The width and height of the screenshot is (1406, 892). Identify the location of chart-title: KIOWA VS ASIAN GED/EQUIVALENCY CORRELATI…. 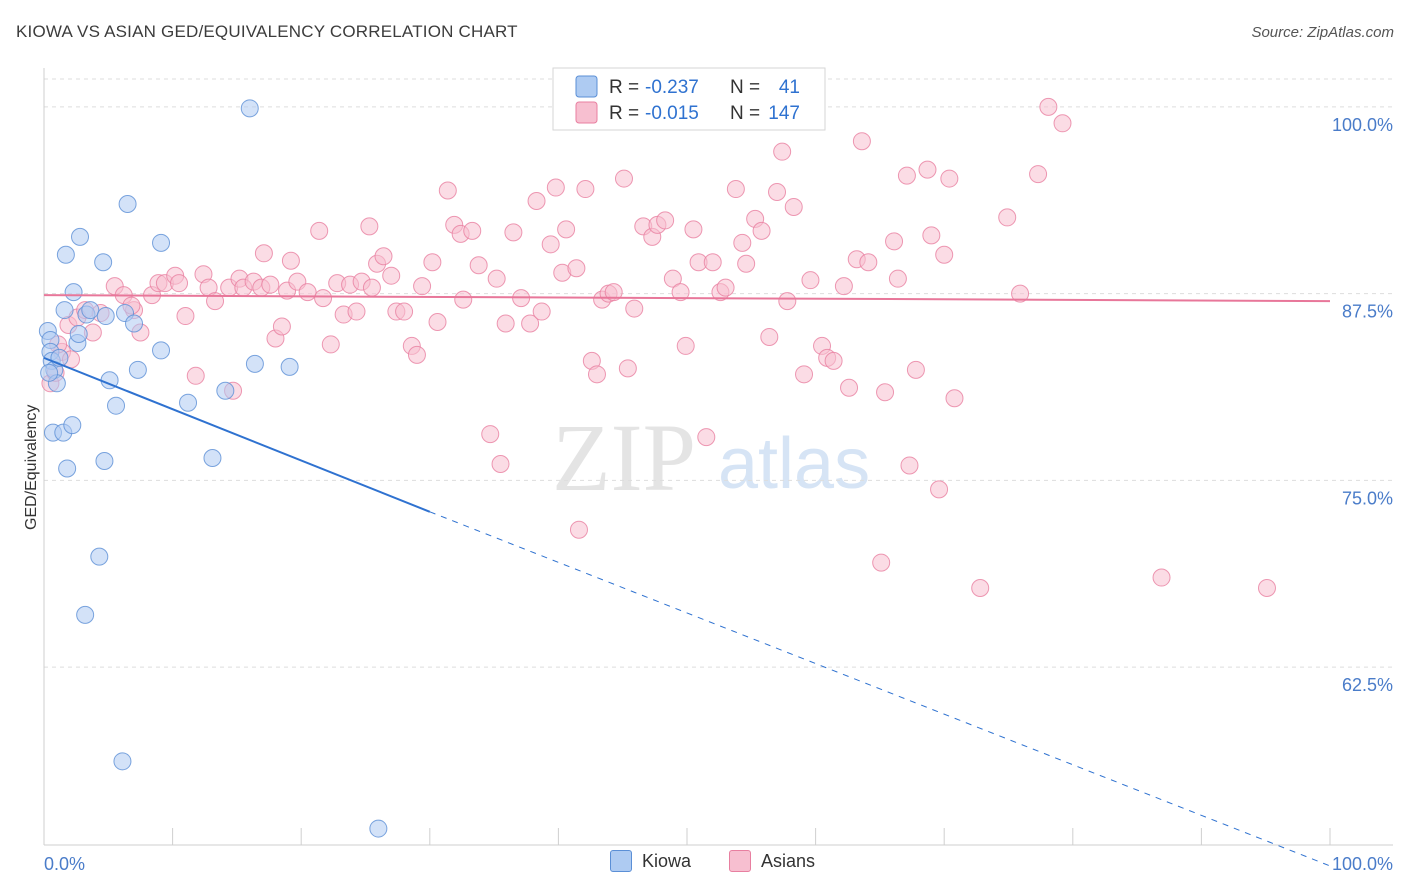
(267, 31).